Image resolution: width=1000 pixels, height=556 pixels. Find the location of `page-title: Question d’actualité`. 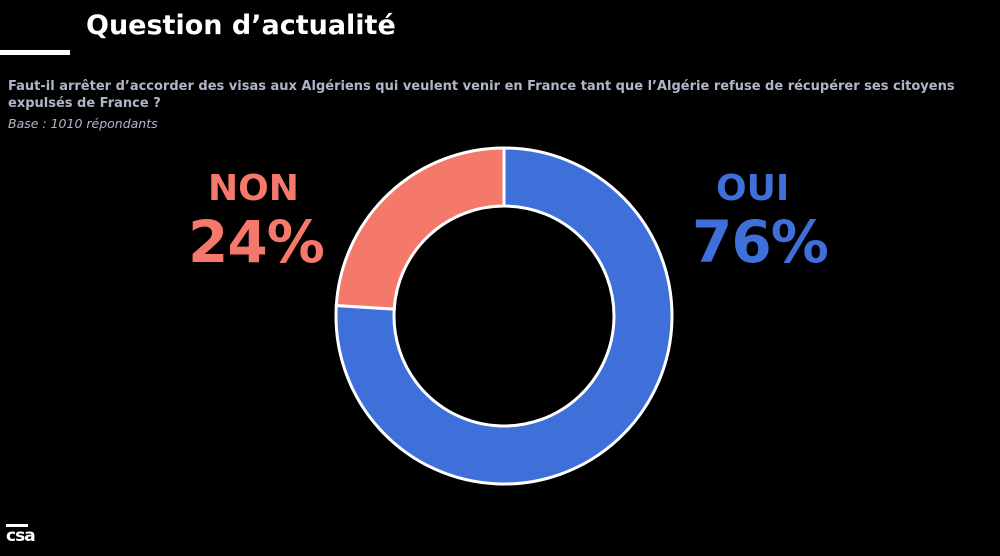

page-title: Question d’actualité is located at coordinates (241, 25).